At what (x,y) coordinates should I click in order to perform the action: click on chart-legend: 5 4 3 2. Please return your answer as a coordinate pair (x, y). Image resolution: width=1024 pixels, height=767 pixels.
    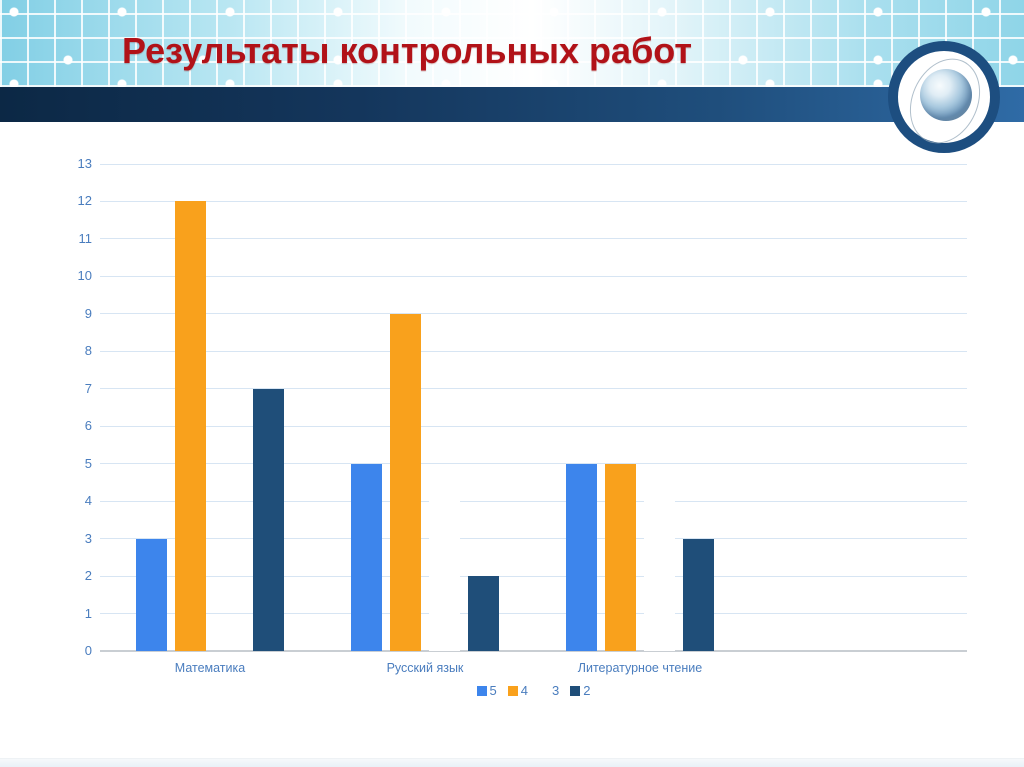
    Looking at the image, I should click on (533, 690).